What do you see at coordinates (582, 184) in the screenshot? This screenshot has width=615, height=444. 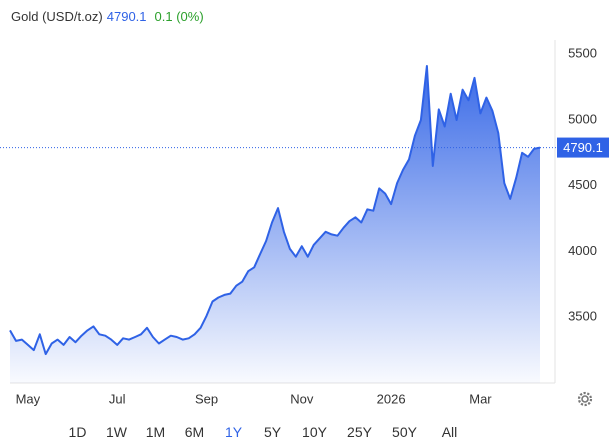 I see `y-tick-label: 4500` at bounding box center [582, 184].